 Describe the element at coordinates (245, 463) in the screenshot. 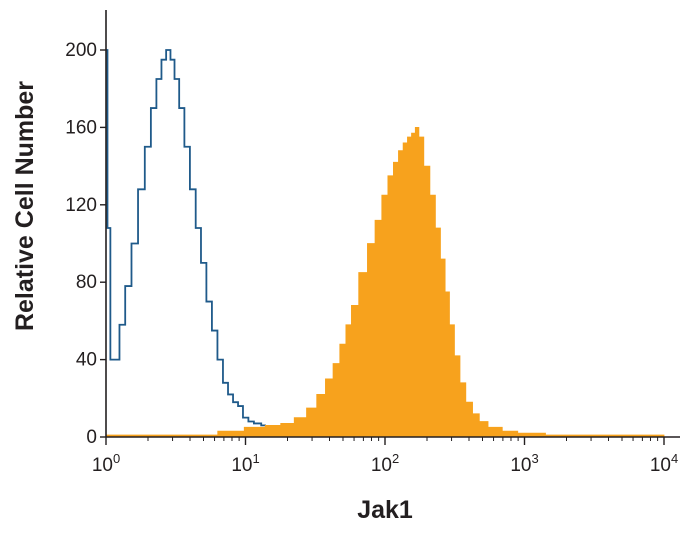

I see `x-tick-label: 10¹` at that location.